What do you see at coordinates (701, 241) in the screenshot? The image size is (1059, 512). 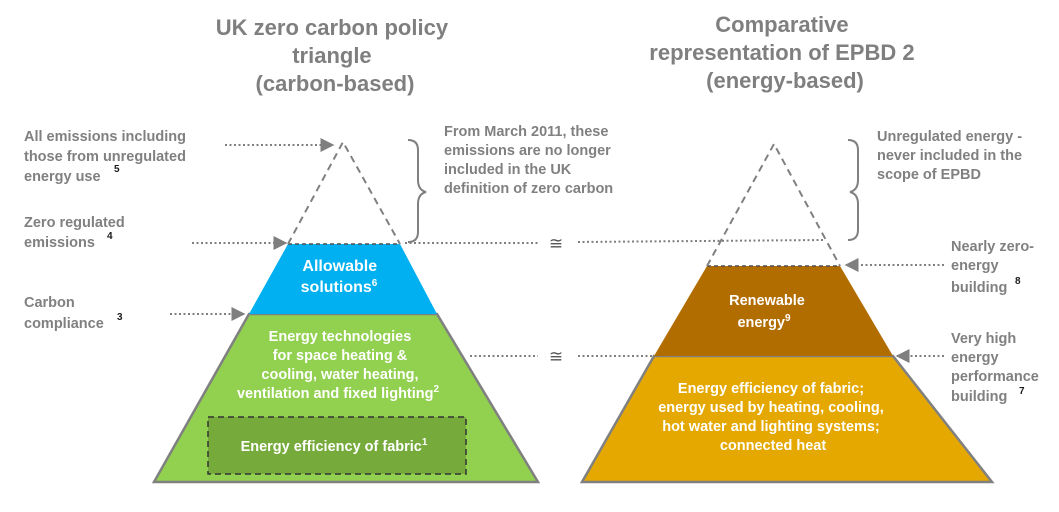 I see `top-connector-right` at bounding box center [701, 241].